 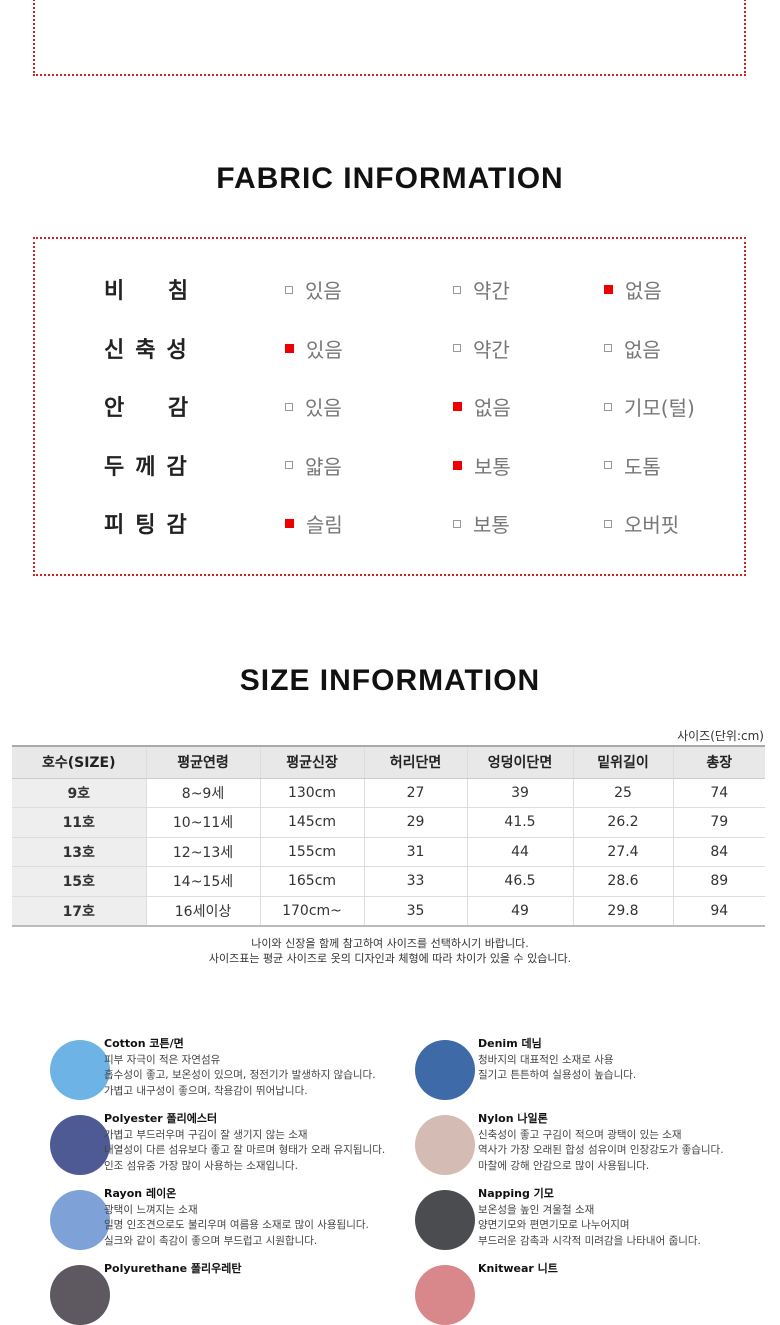 I want to click on table-cell: 17호, so click(x=79, y=911).